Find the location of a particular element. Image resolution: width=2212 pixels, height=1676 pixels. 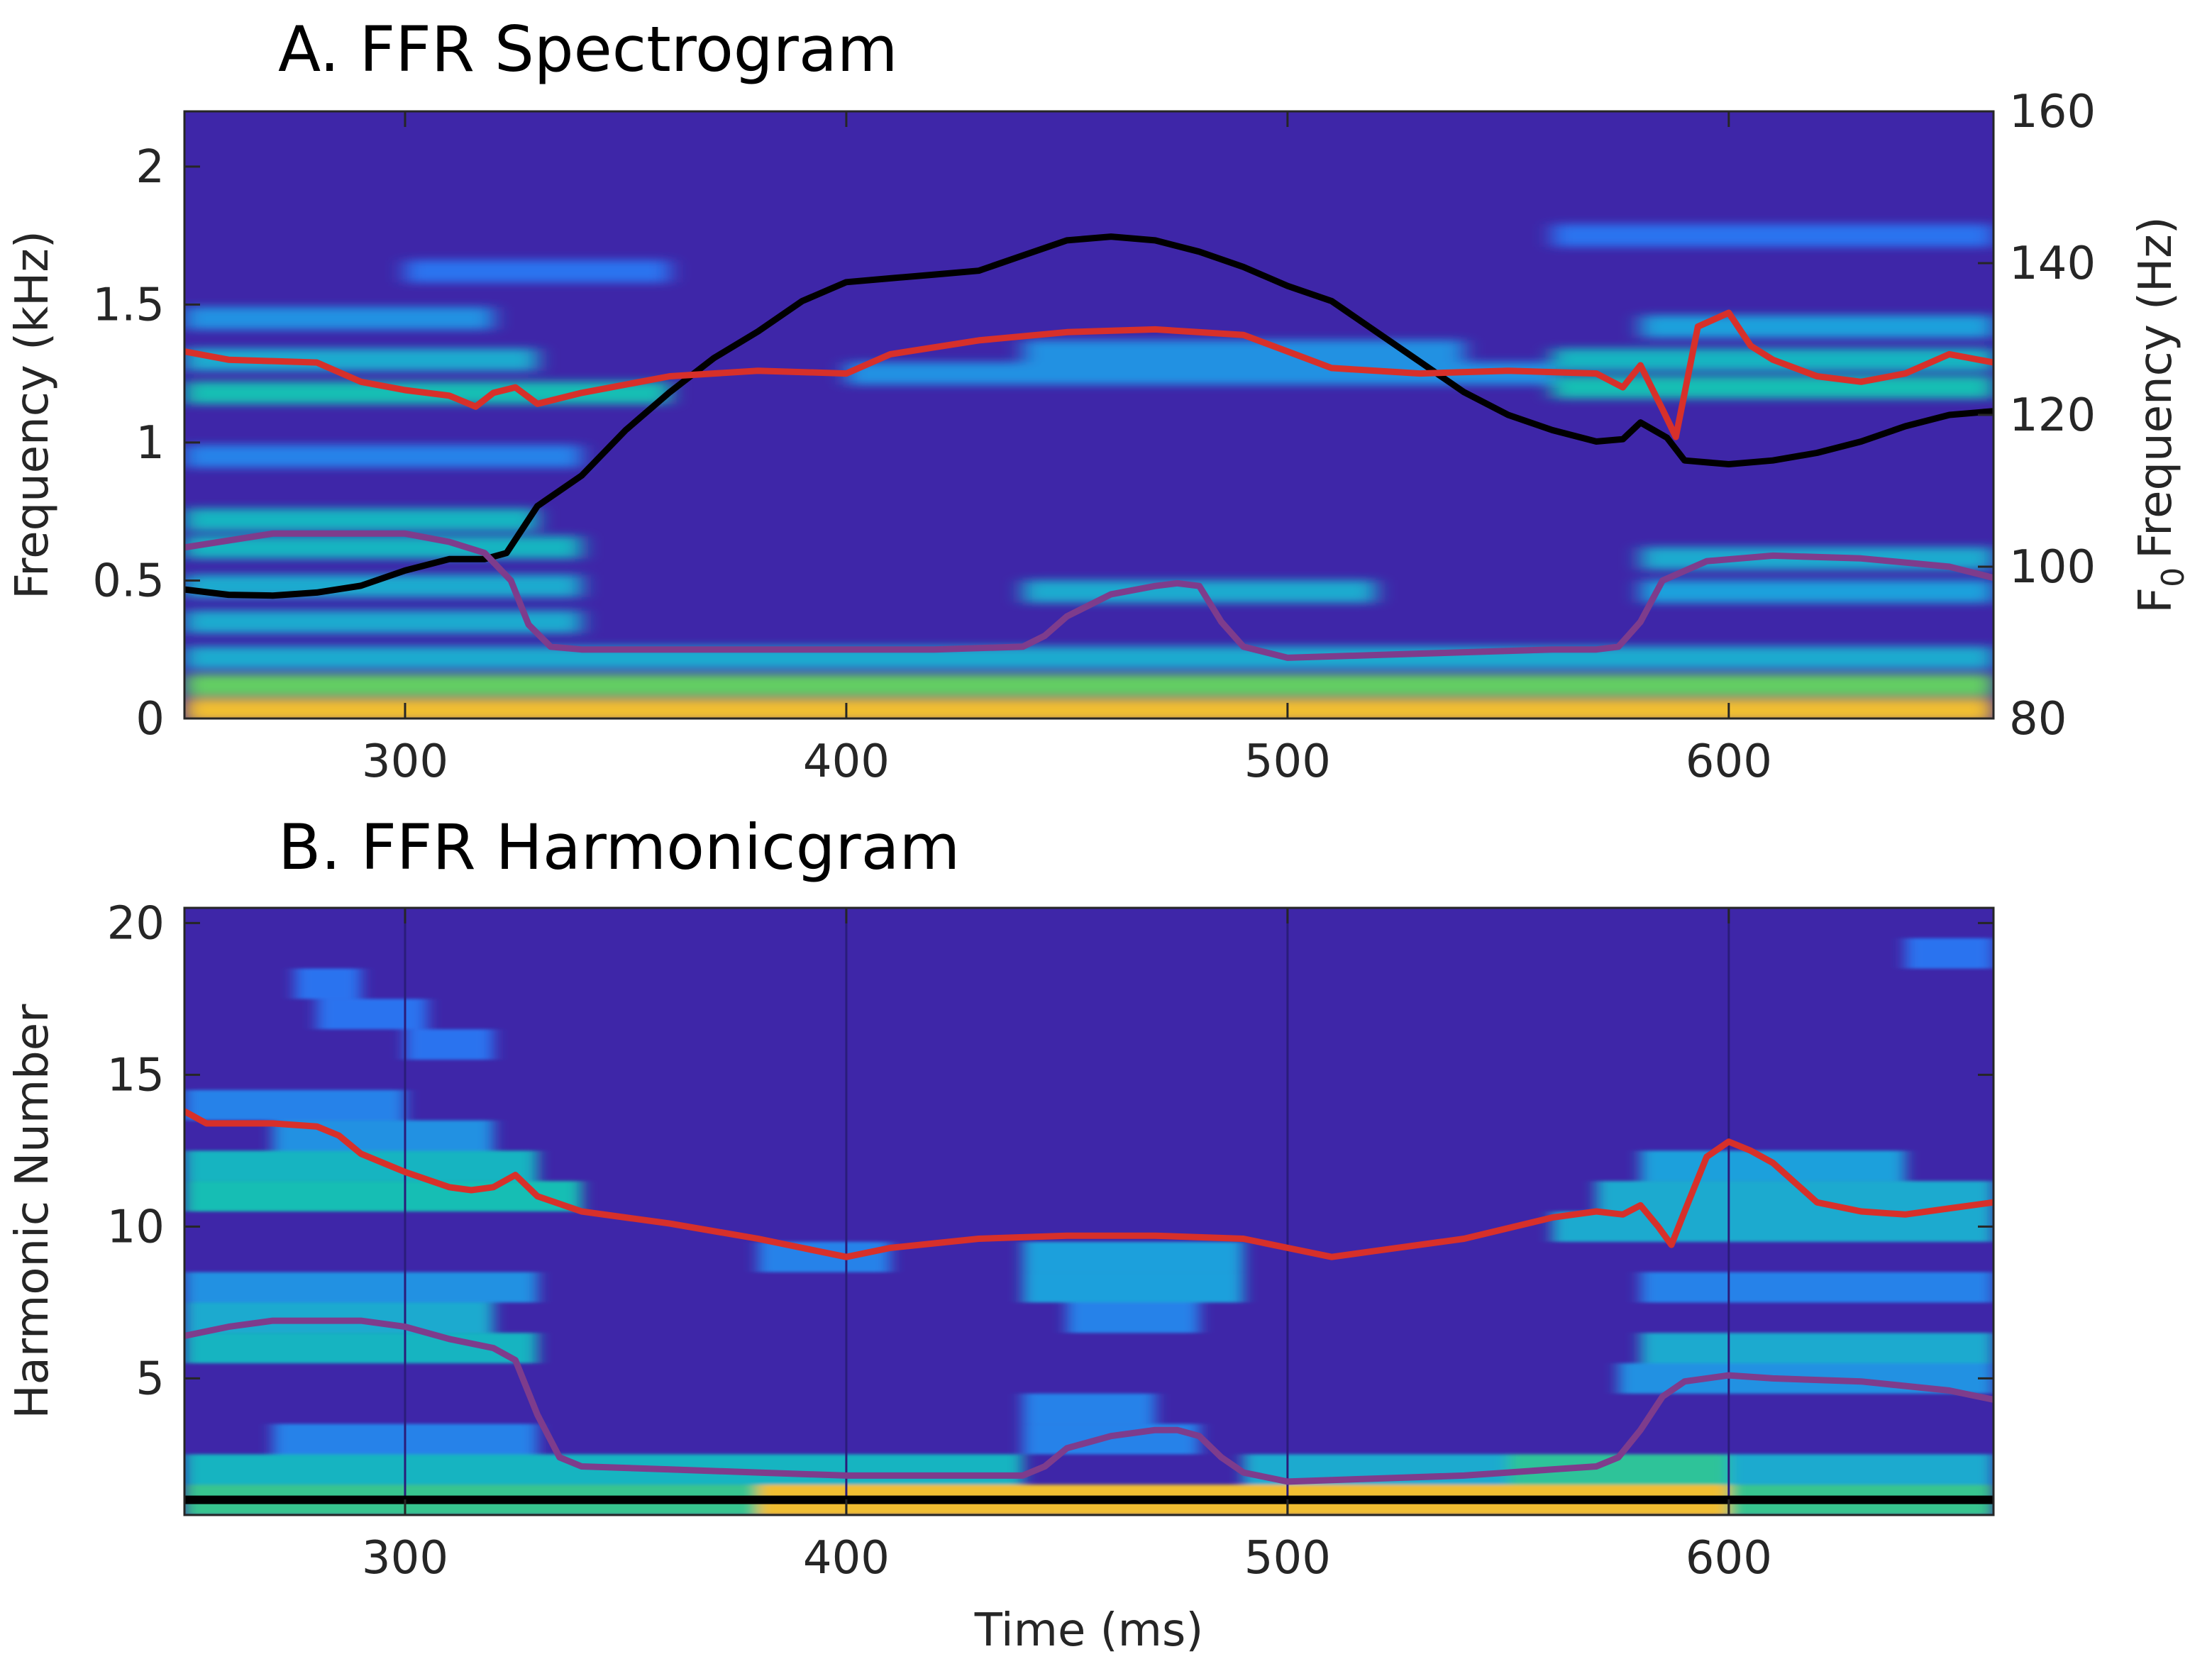

y-tick-label: 2 is located at coordinates (150, 168).